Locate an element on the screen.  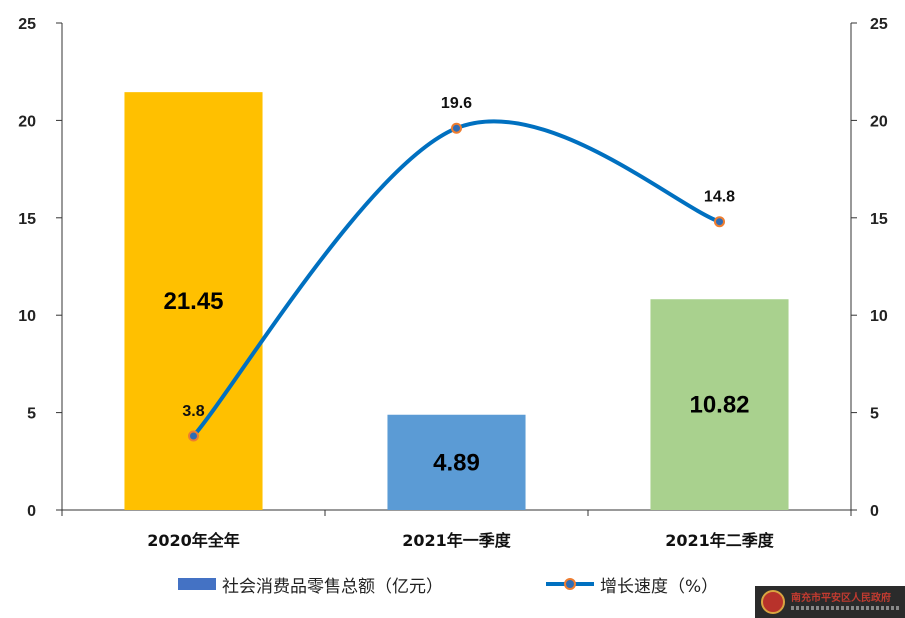
legend-label-growth: 增长速度（%） is located at coordinates (659, 586).